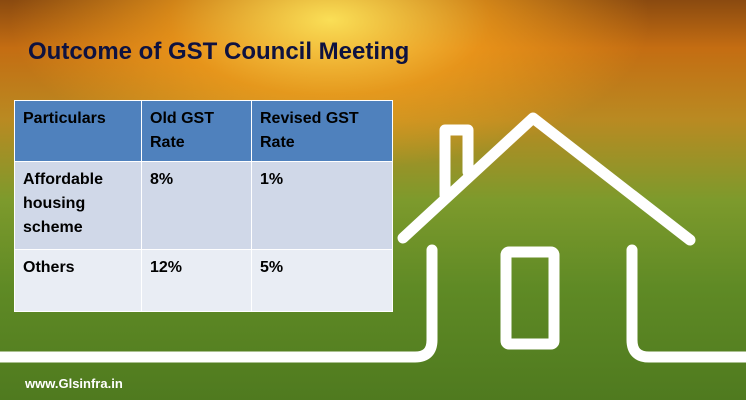  Describe the element at coordinates (219, 51) in the screenshot. I see `title: Outcome of GST Council Meeting` at that location.